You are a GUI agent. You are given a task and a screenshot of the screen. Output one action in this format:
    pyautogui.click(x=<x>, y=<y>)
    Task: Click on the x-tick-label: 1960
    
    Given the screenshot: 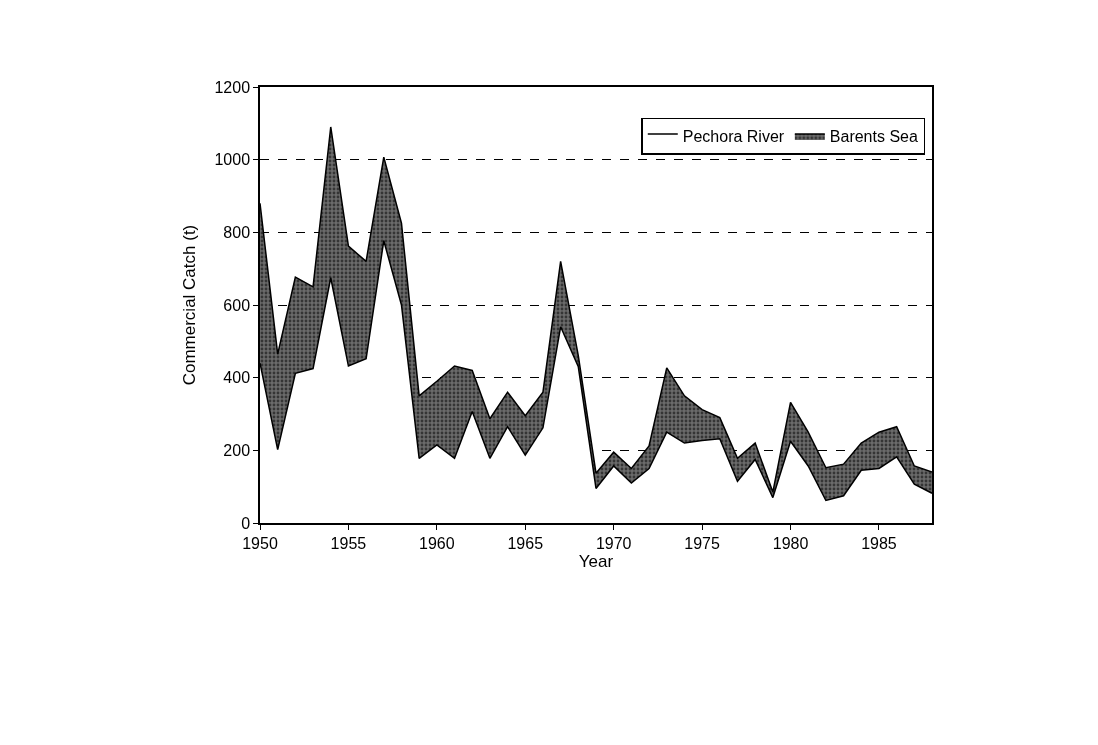 What is the action you would take?
    pyautogui.click(x=437, y=543)
    